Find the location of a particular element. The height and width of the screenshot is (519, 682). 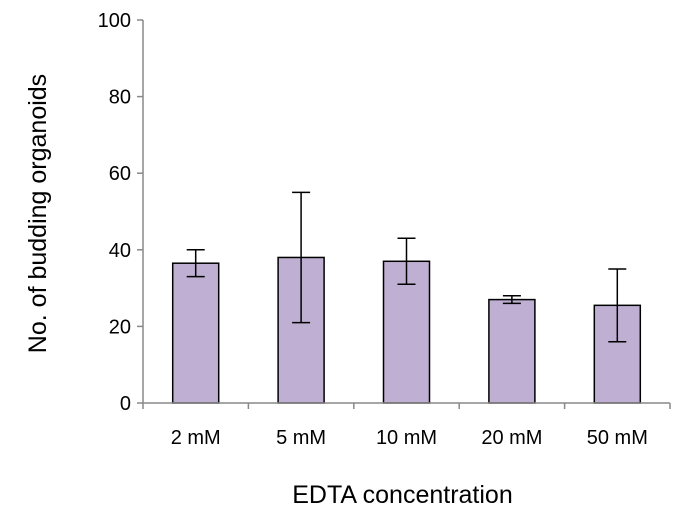

x-tick-label: 5 mM is located at coordinates (301, 438).